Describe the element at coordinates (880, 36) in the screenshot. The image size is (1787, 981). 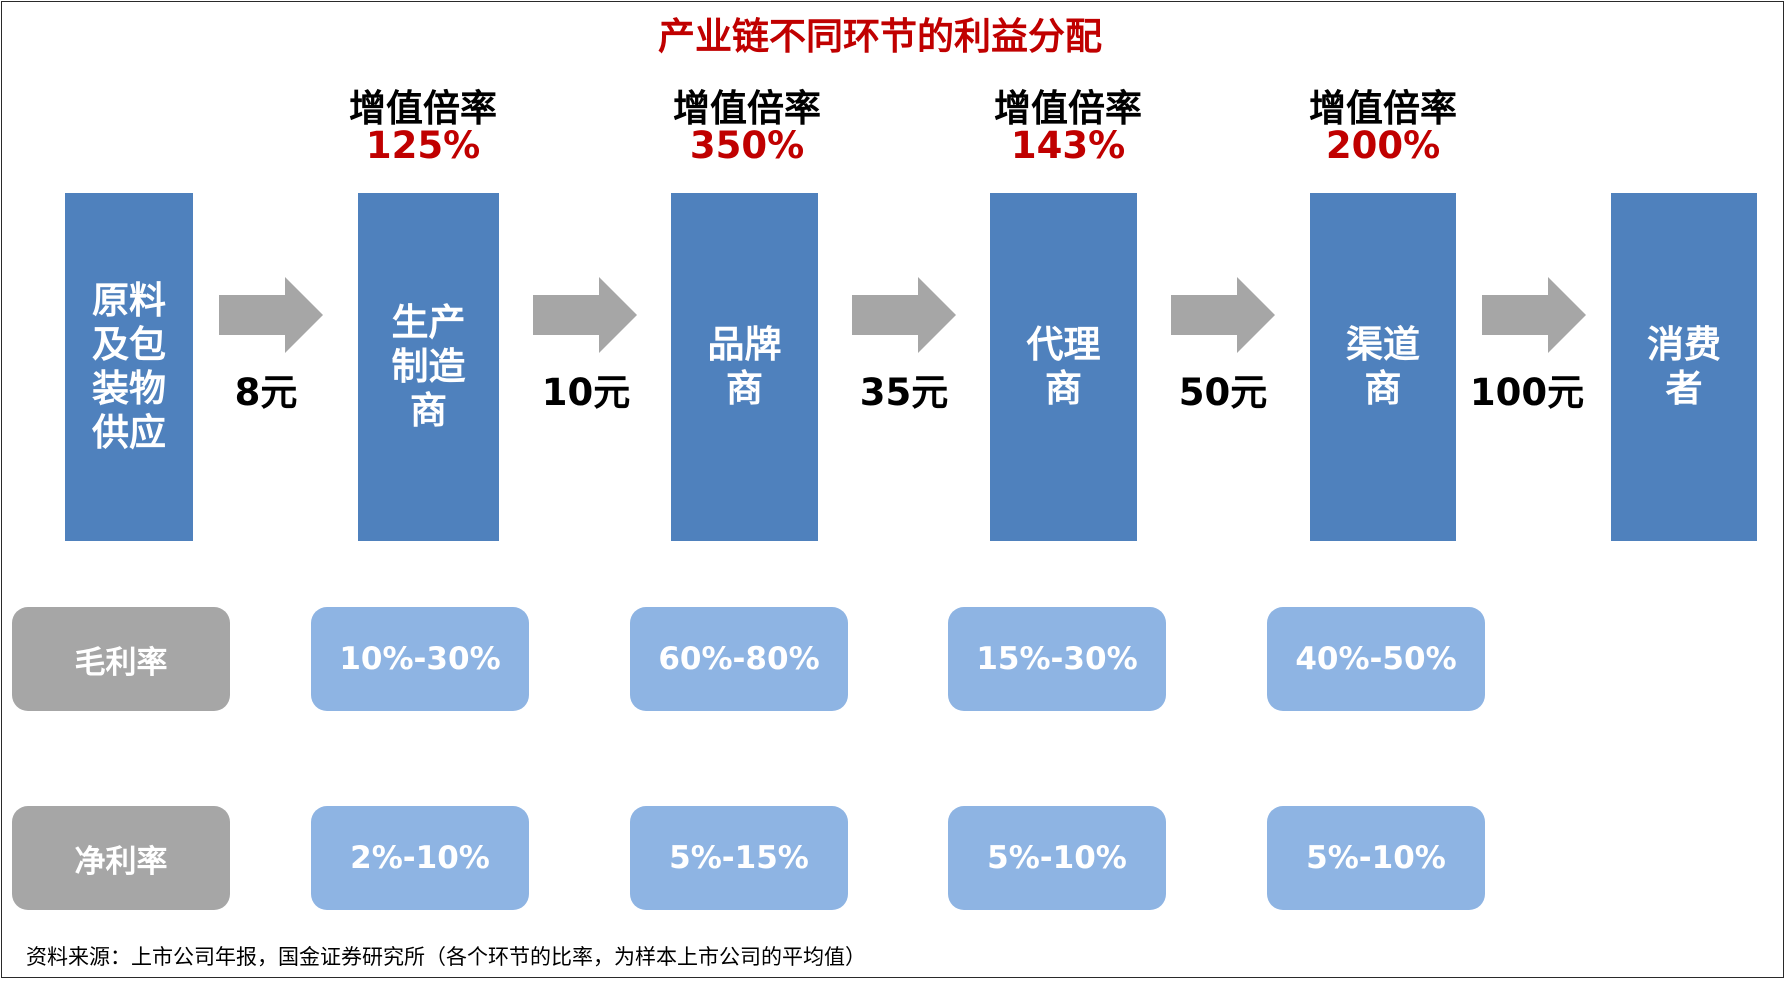
I see `diagram-title: 产业链不同环节的利益分配` at that location.